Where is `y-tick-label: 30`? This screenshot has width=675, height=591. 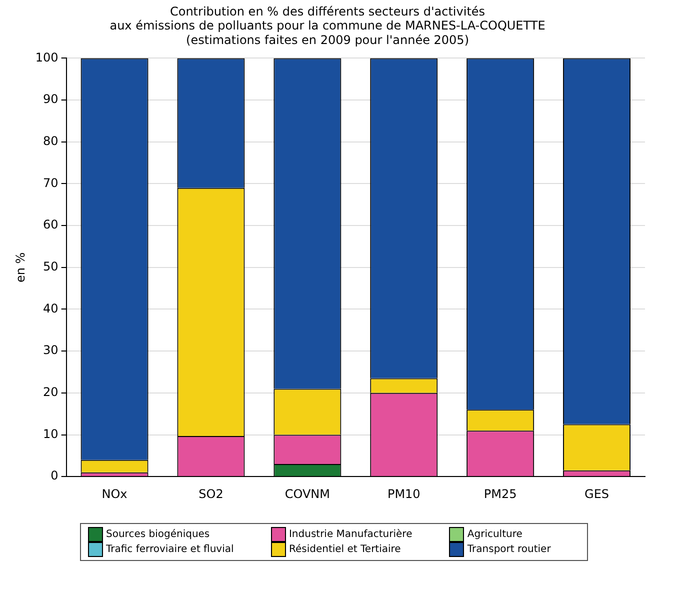
y-tick-label: 30 is located at coordinates (50, 350).